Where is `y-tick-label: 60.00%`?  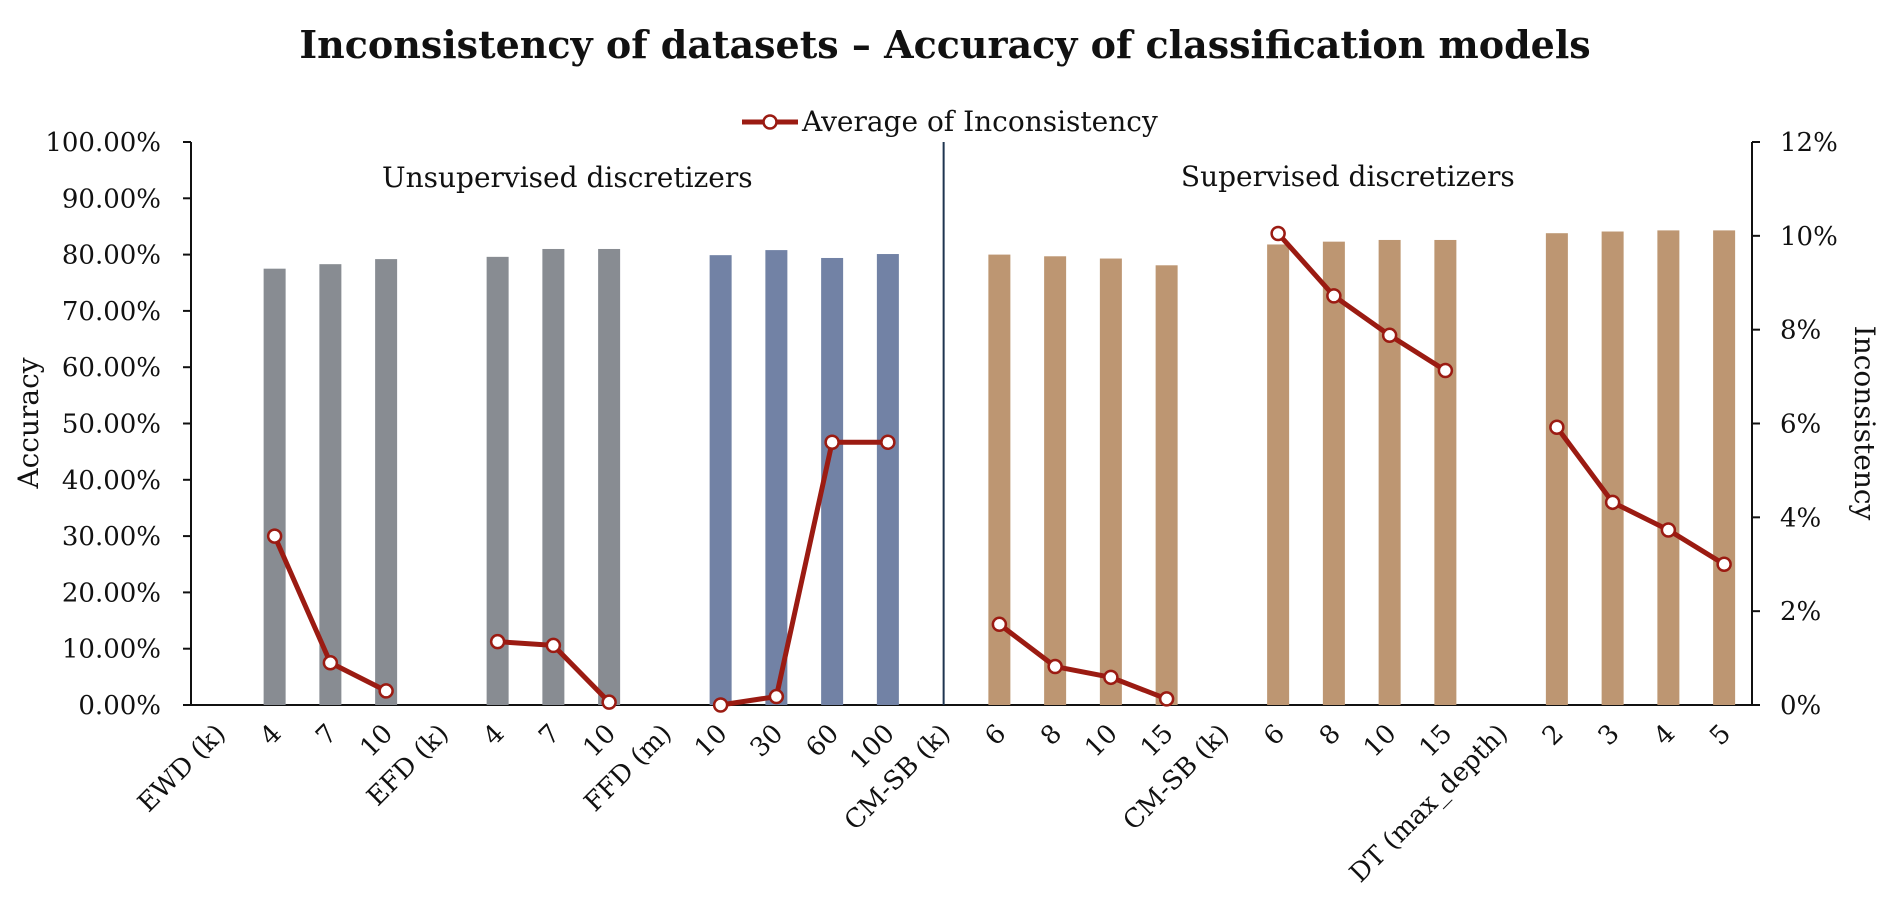 y-tick-label: 60.00% is located at coordinates (111, 368).